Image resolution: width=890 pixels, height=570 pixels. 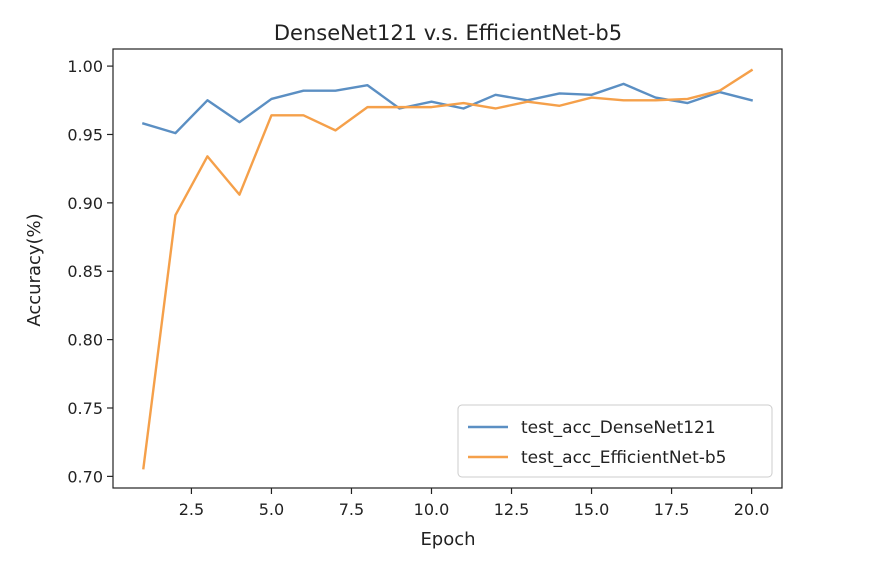 What do you see at coordinates (448, 33) in the screenshot?
I see `chart-title: DenseNet121 v.s. EfficientNet-b5` at bounding box center [448, 33].